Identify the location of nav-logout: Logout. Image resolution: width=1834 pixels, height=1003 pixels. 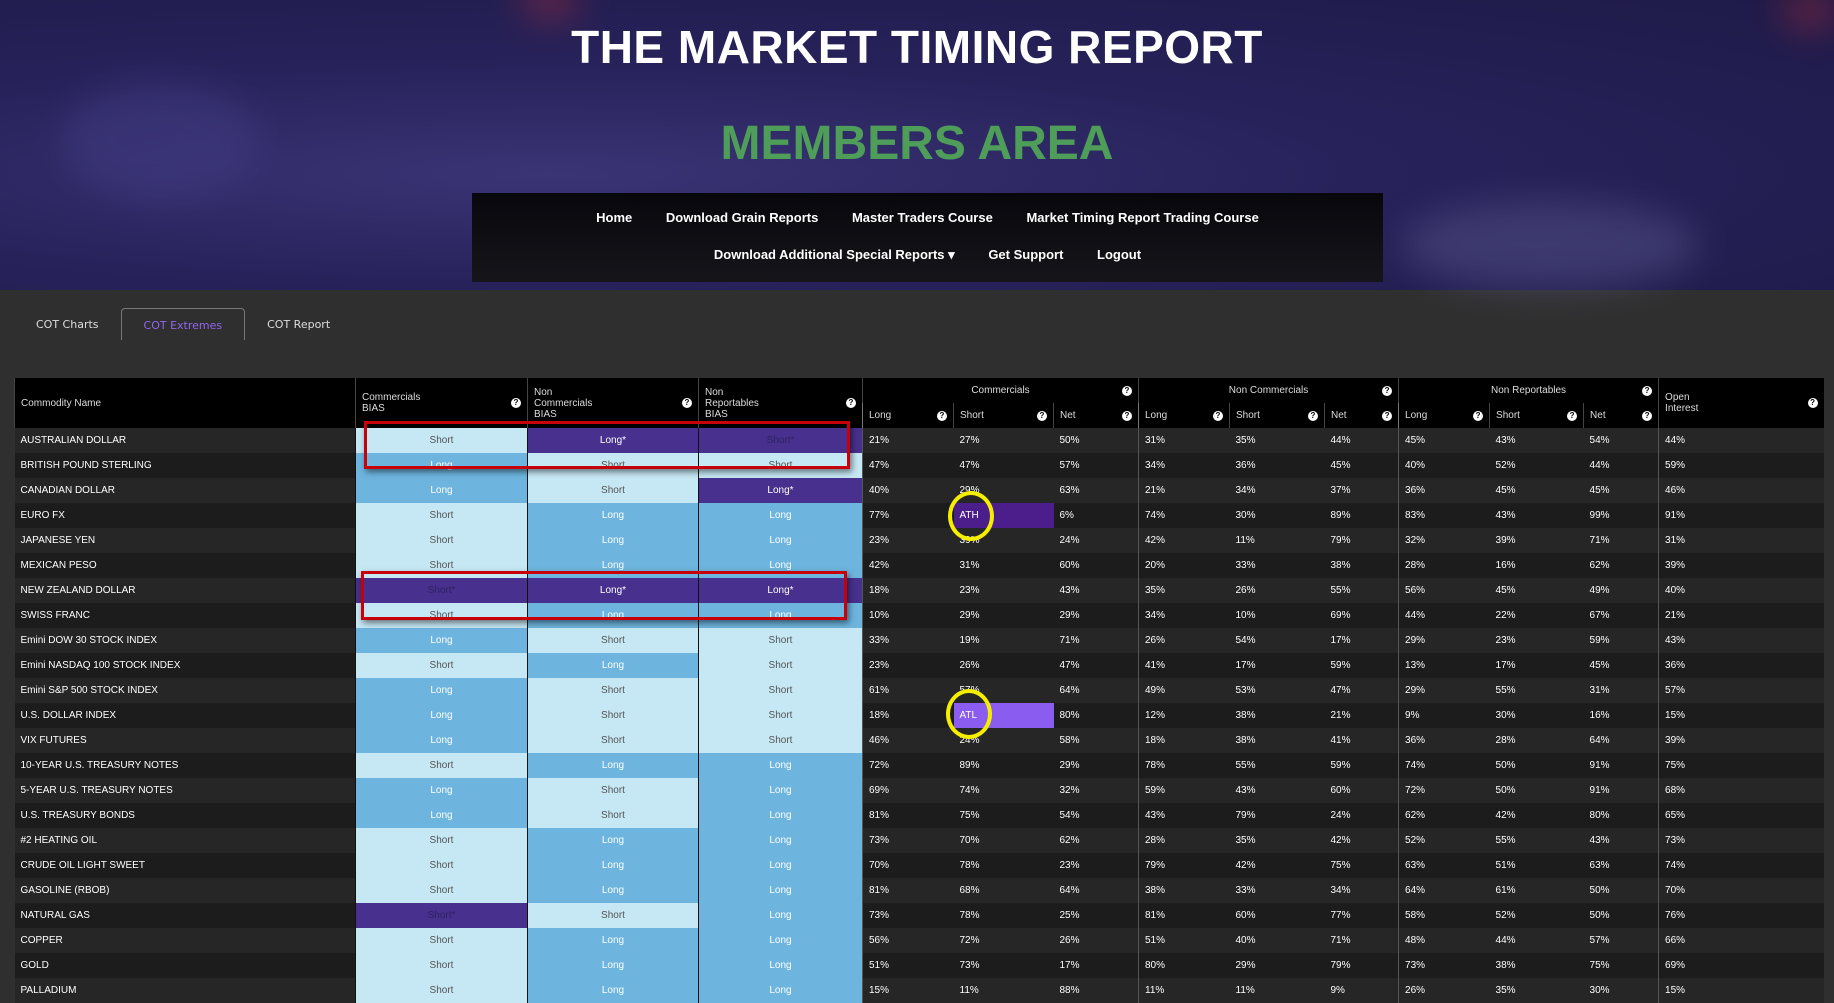
(1119, 254).